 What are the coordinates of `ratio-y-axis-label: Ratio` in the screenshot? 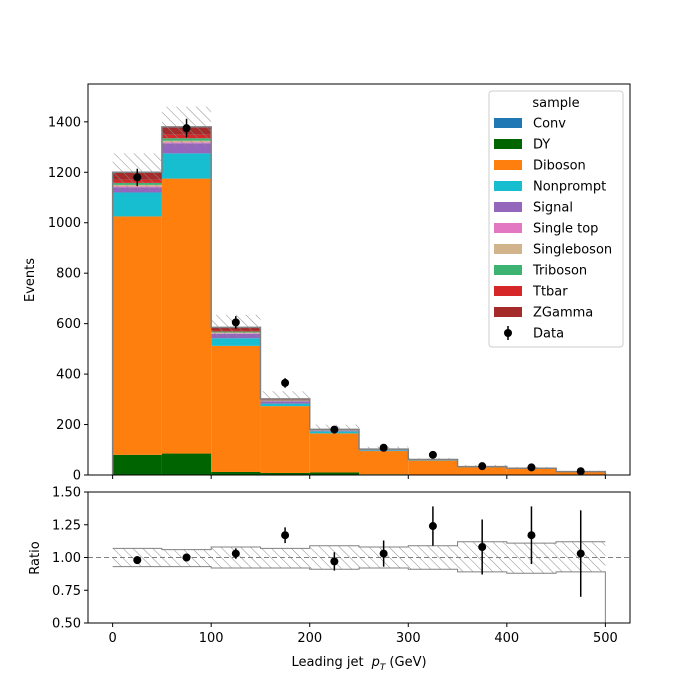 It's located at (35, 557).